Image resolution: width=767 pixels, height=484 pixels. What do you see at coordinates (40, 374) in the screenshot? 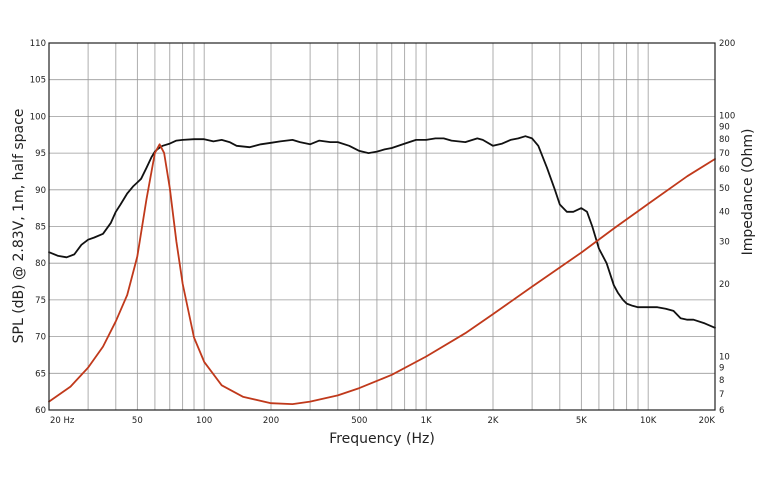
I see `y-tick-label: 65` at bounding box center [40, 374].